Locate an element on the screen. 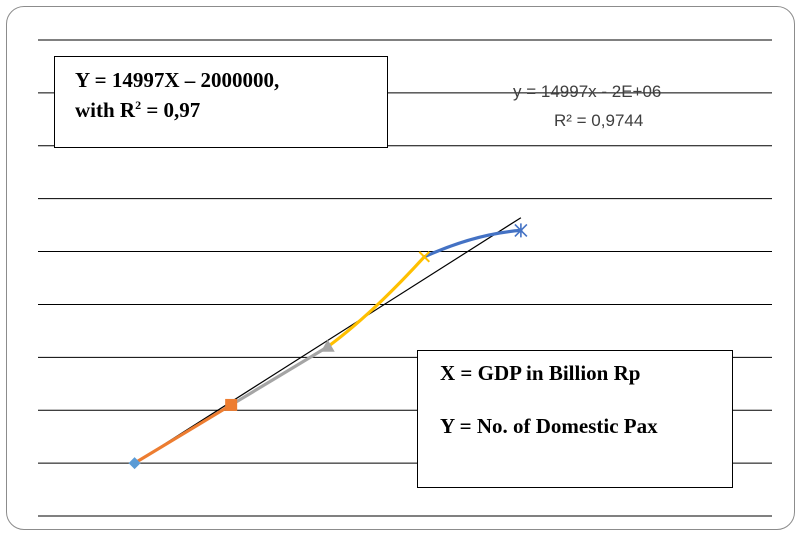 This screenshot has height=536, width=803. marker-triangle is located at coordinates (327, 345).